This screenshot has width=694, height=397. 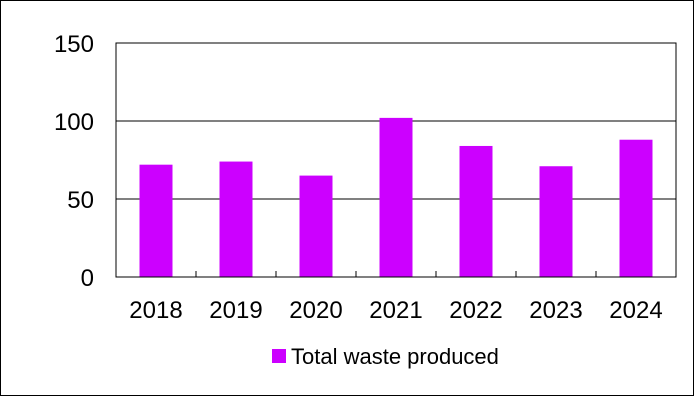 I want to click on x-tick-marks, so click(x=396, y=274).